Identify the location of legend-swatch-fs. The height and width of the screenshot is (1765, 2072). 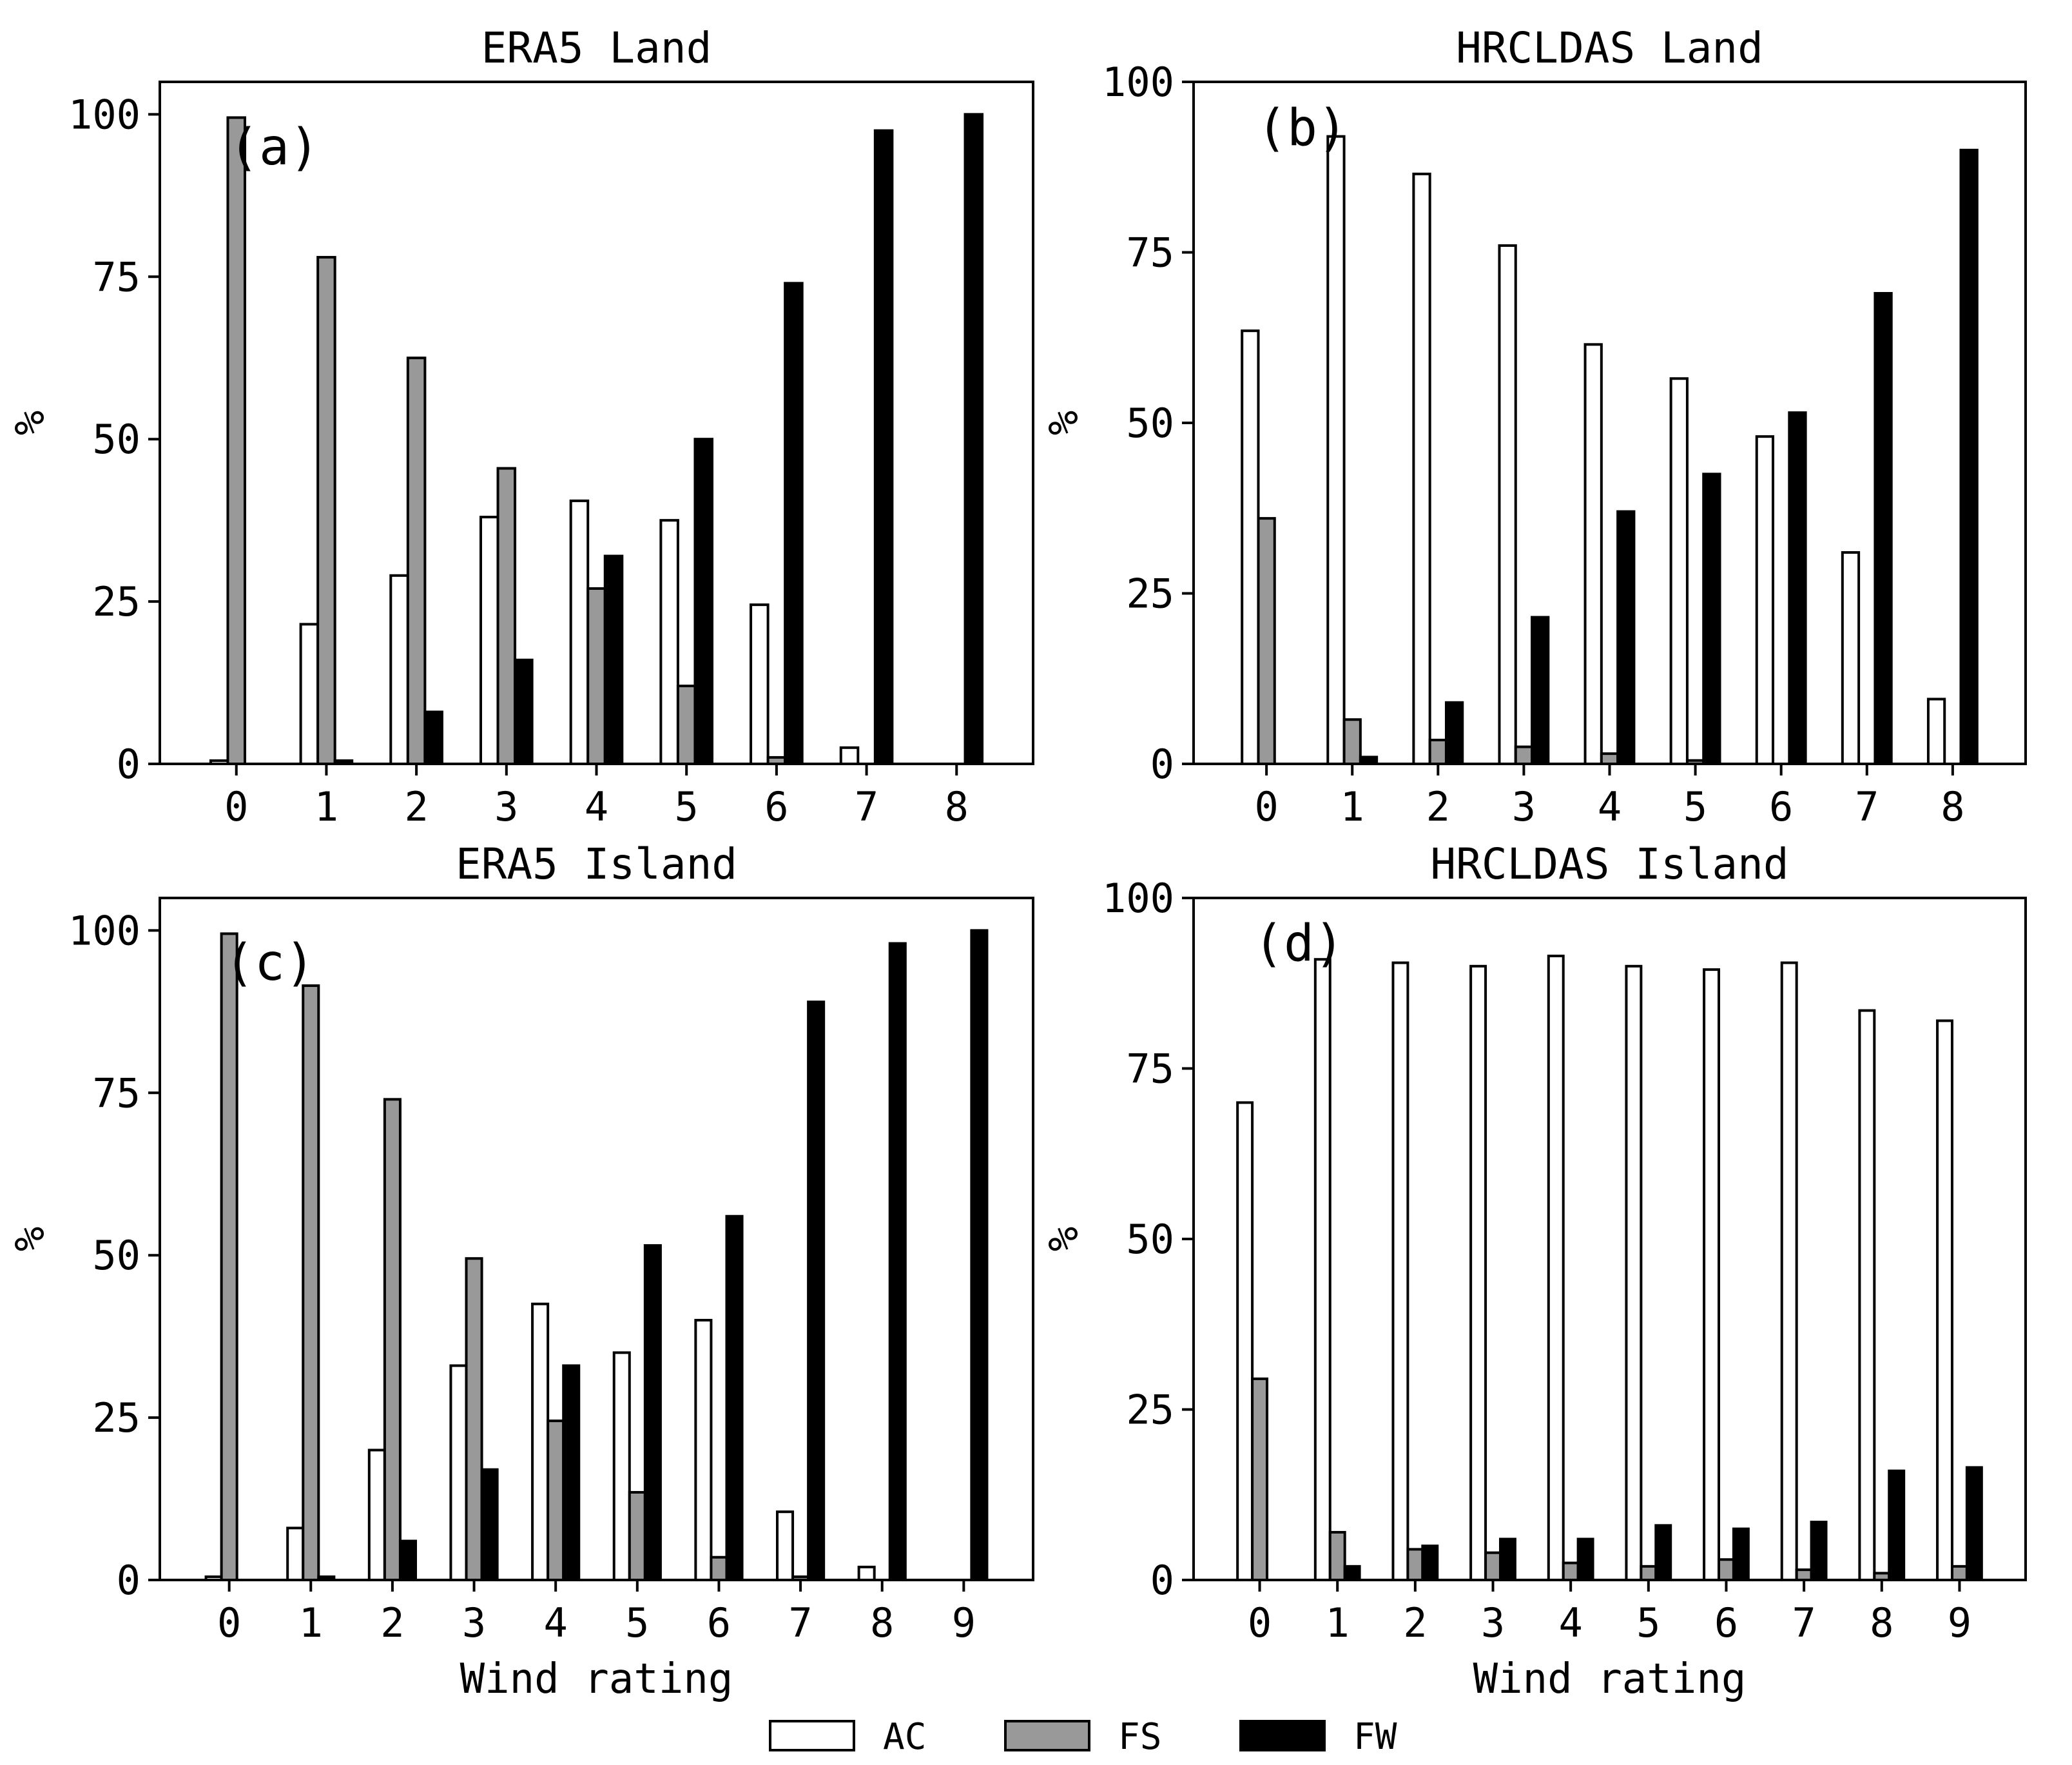
(1047, 1735).